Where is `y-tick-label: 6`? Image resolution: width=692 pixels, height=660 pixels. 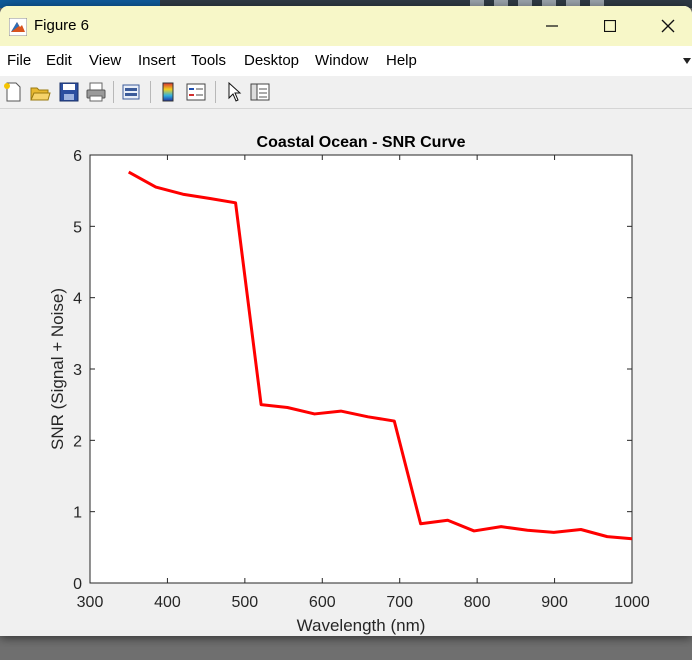
y-tick-label: 6 is located at coordinates (77, 156).